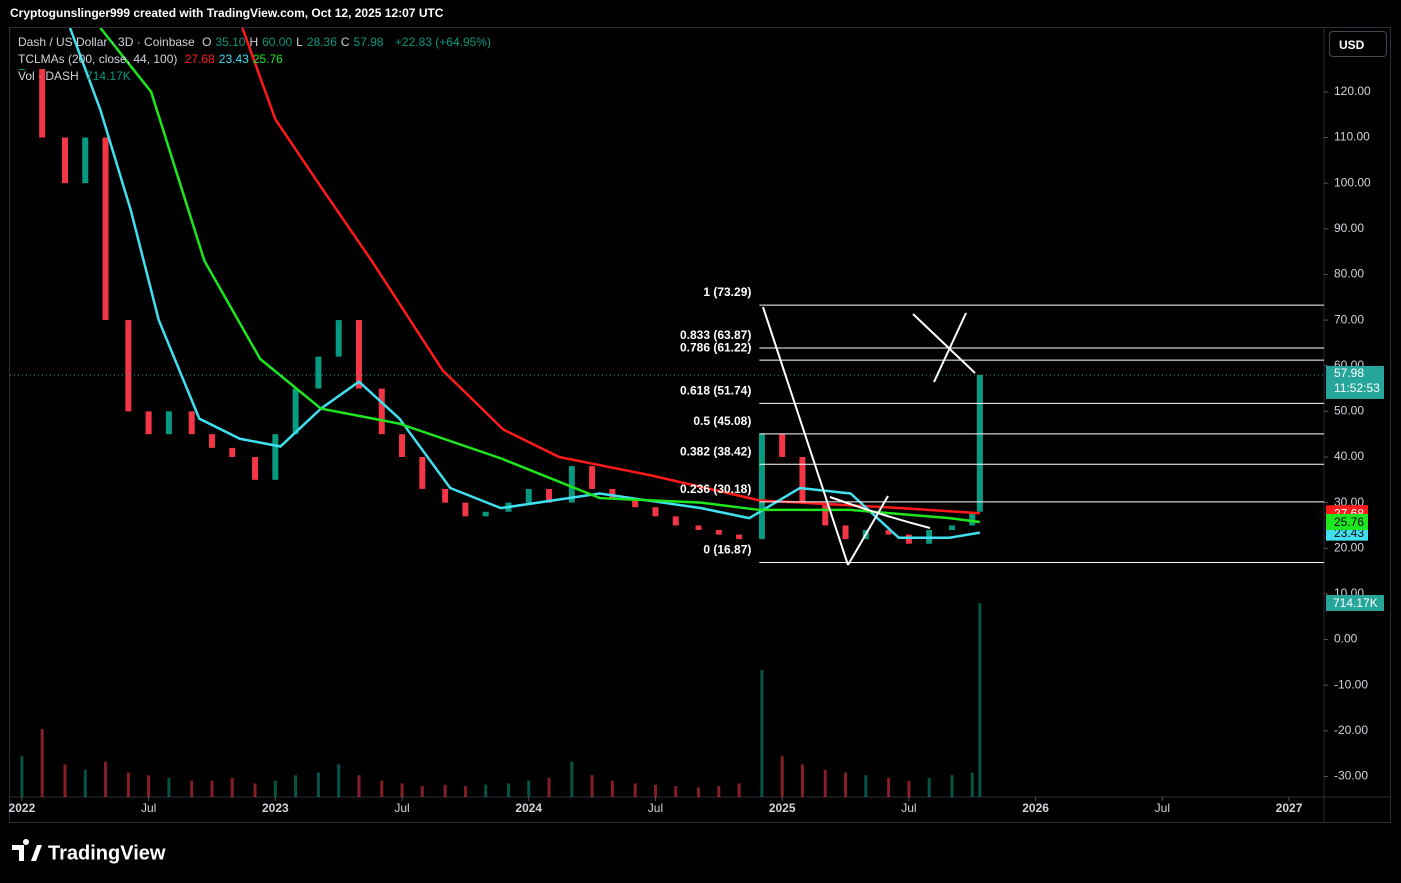 The width and height of the screenshot is (1401, 883). Describe the element at coordinates (715, 451) in the screenshot. I see `fib-label: 0.382 (38.42)` at that location.